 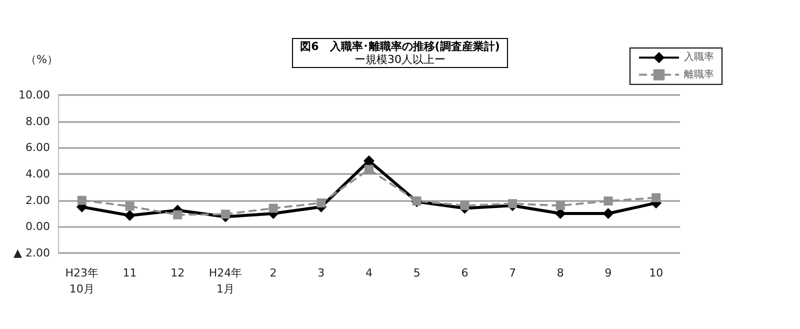 I want to click on y-tick-label: 2.00, so click(x=38, y=200).